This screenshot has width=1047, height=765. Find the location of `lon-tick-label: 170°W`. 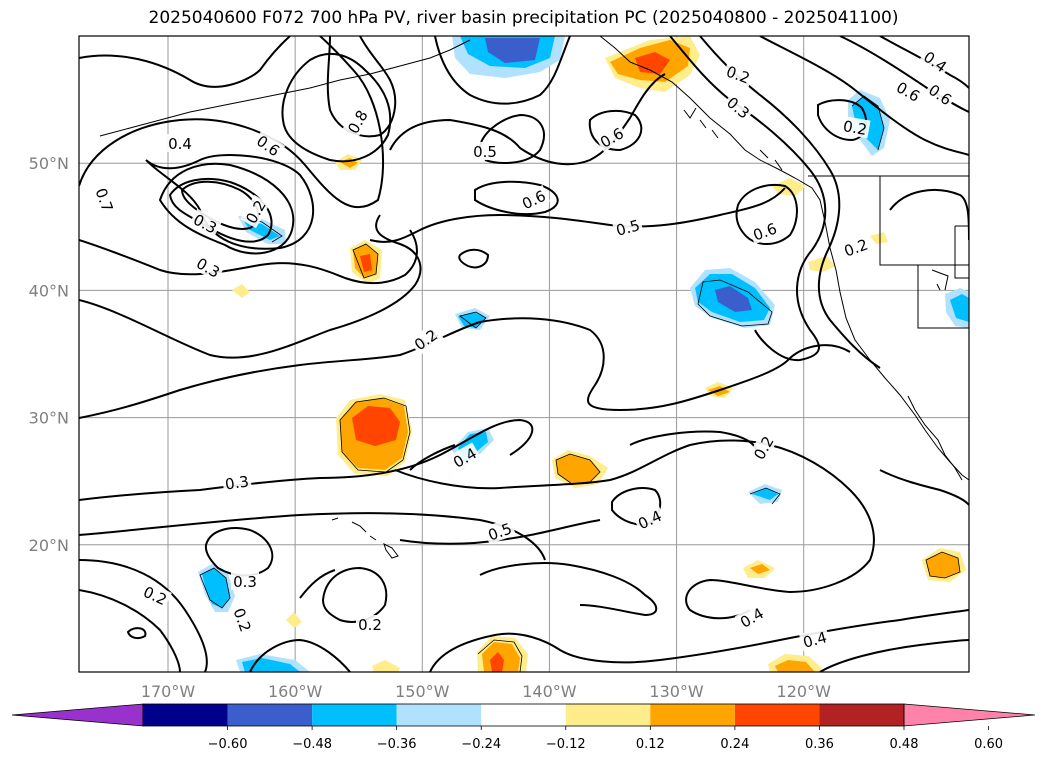

lon-tick-label: 170°W is located at coordinates (168, 691).